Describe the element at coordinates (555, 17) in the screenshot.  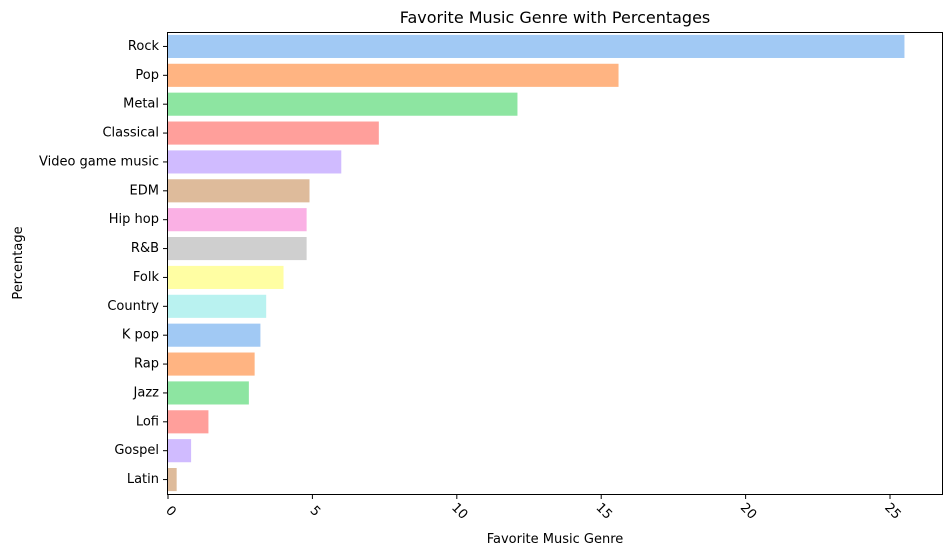
I see `chart-title: Favorite Music Genre with Percentages` at that location.